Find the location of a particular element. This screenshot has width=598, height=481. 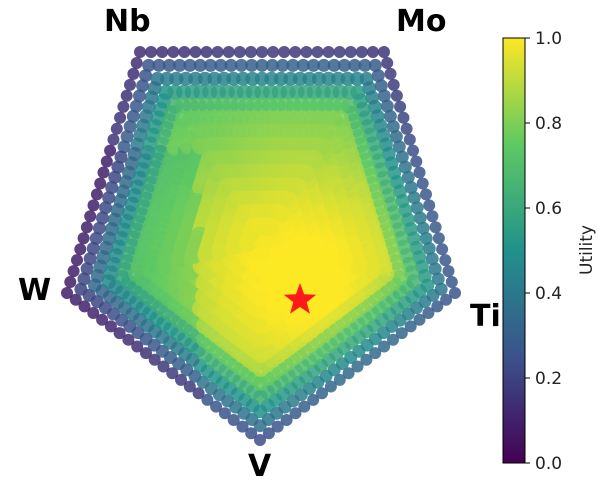

colorbar-ticks: 0.0 0.2 0.4 0.6 0.8 1.0 is located at coordinates (543, 251).